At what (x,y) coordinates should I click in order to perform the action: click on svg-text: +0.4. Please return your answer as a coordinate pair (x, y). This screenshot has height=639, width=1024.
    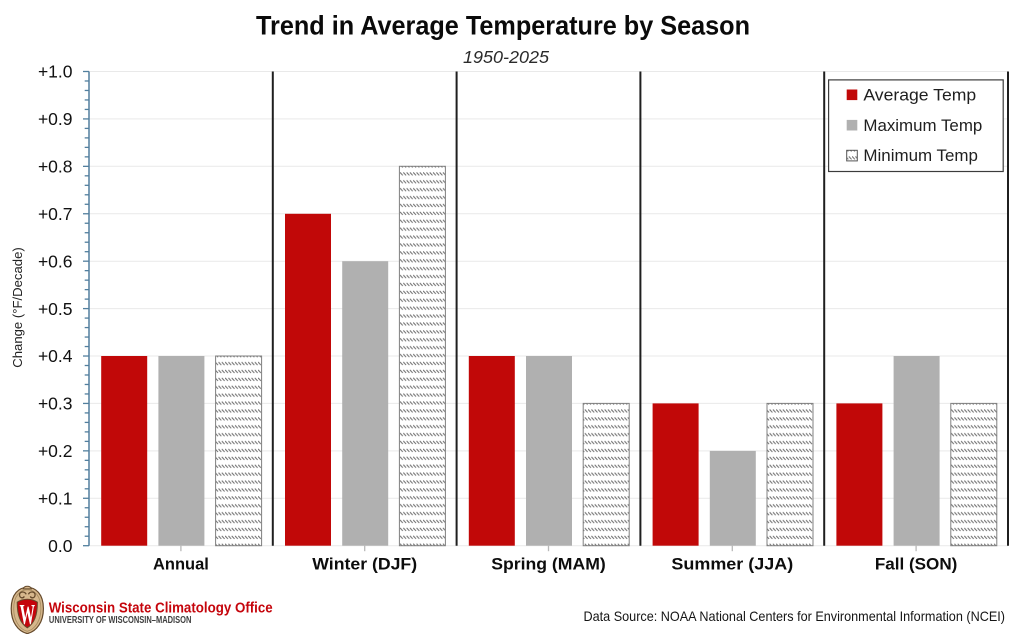
    Looking at the image, I should click on (55, 356).